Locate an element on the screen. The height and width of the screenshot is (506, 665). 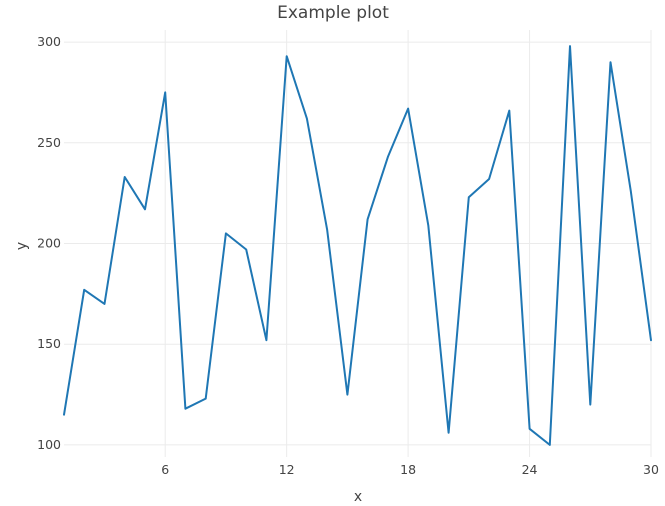
y-tick-label: 100 is located at coordinates (49, 444).